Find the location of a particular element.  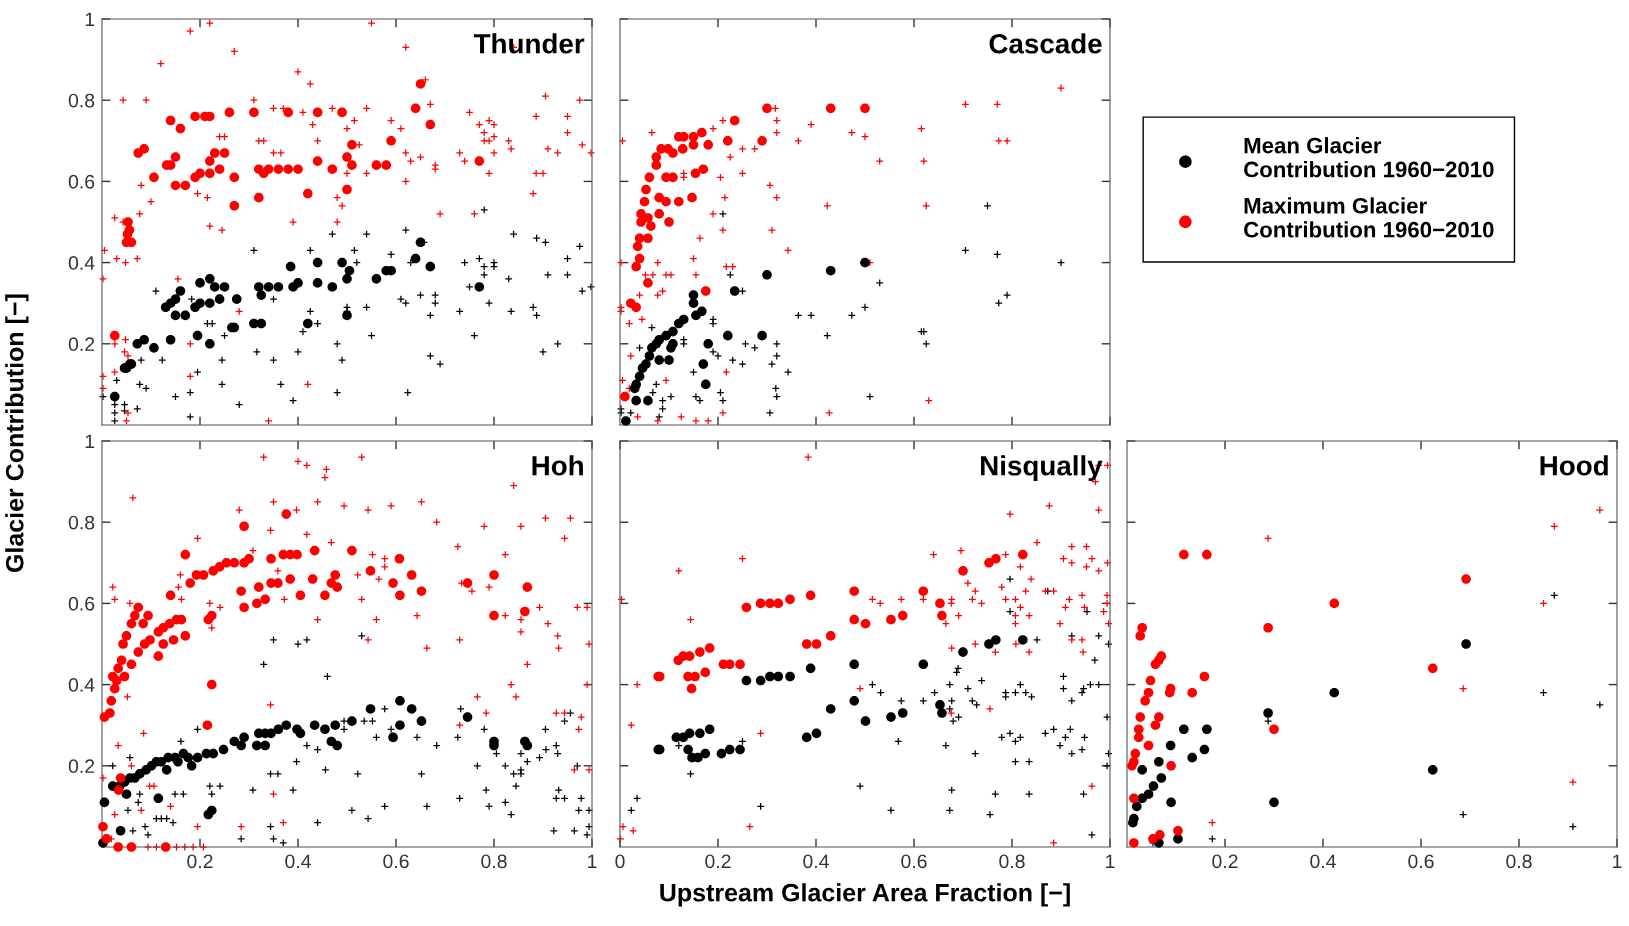

legend-label: Maximum Glacier Contribution 1960−2010 is located at coordinates (1369, 217).